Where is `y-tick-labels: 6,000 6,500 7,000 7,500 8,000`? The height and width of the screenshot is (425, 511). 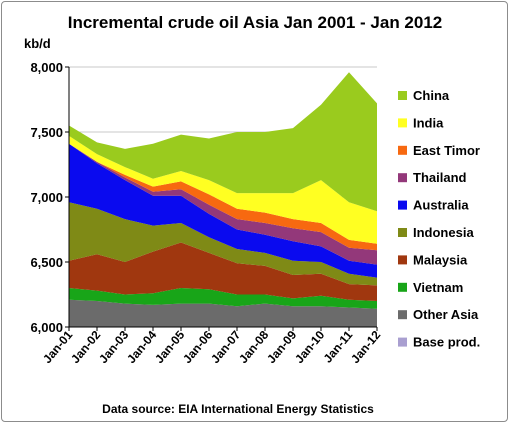
y-tick-labels: 6,000 6,500 7,000 7,500 8,000 is located at coordinates (46, 197).